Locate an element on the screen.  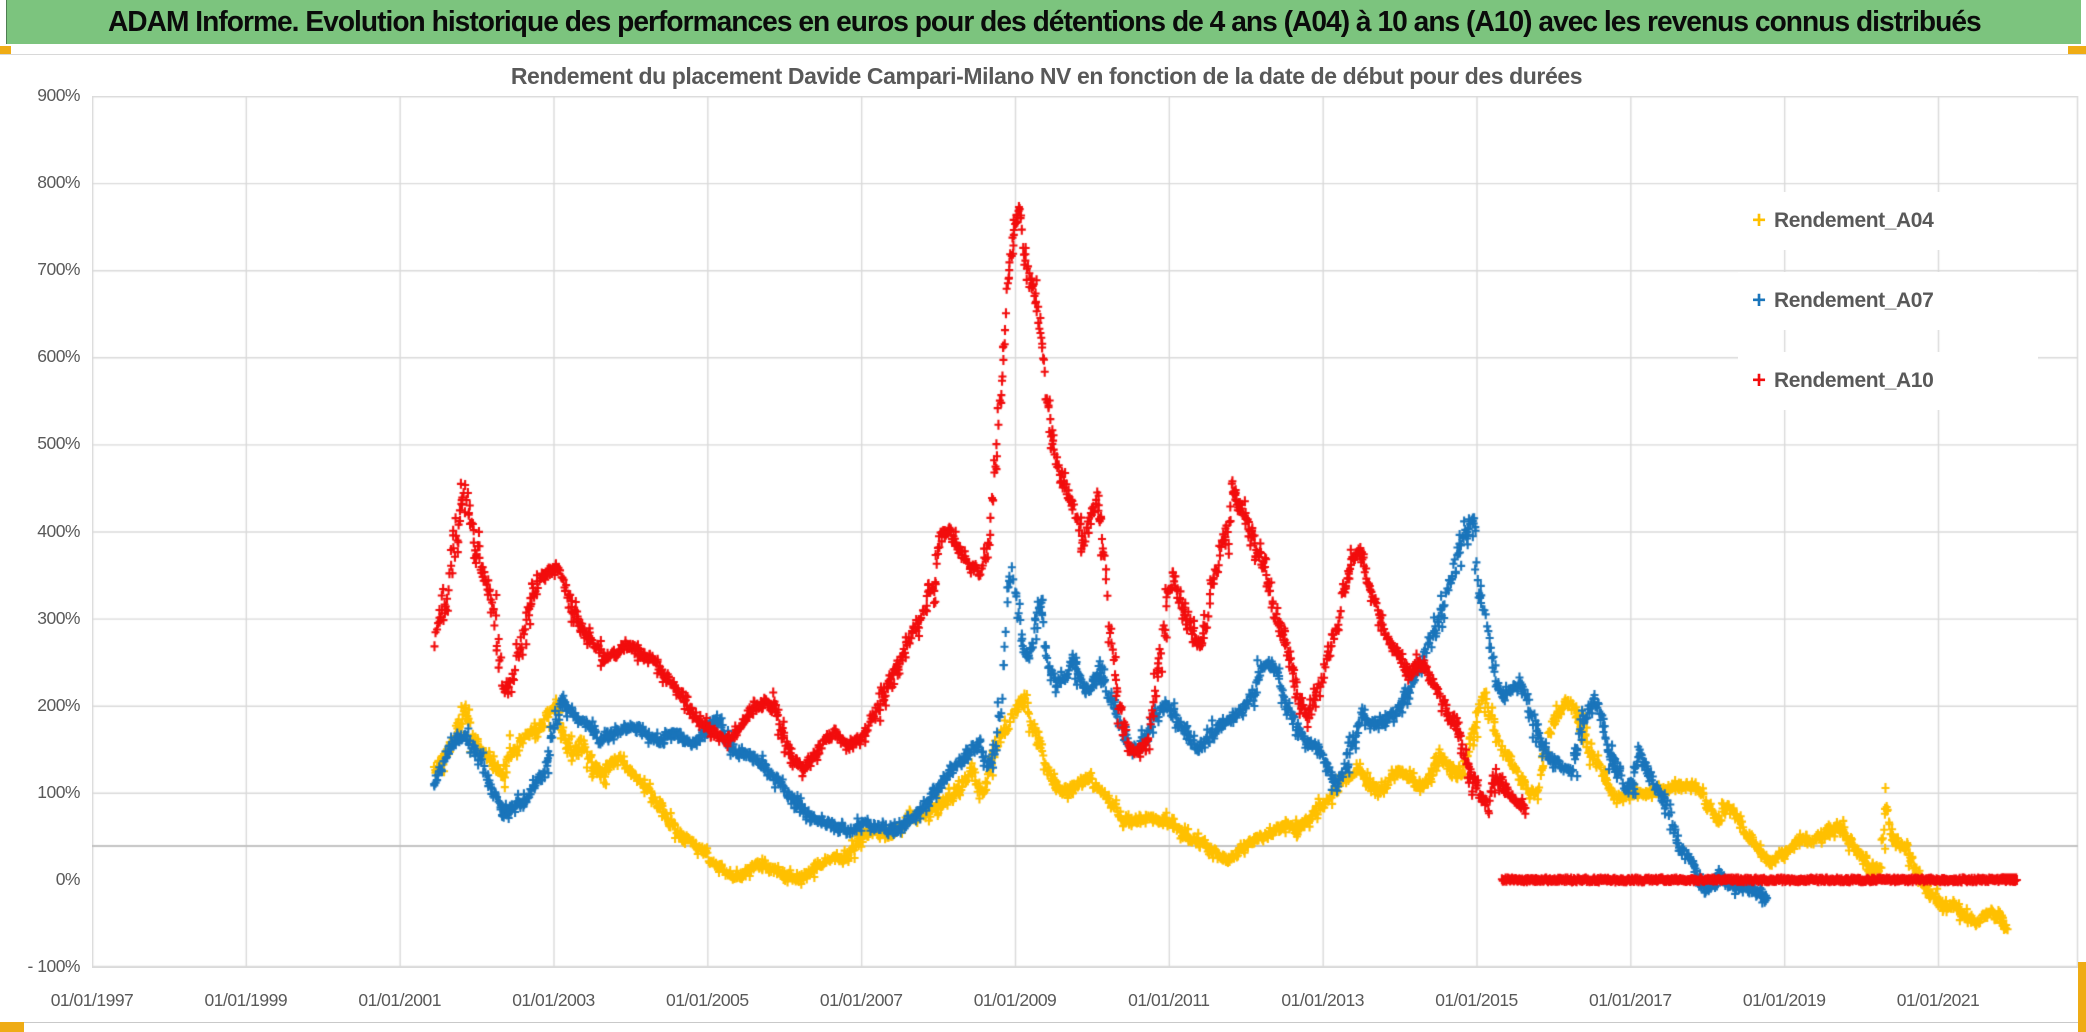
y-axis-label: 900% is located at coordinates (58, 95).